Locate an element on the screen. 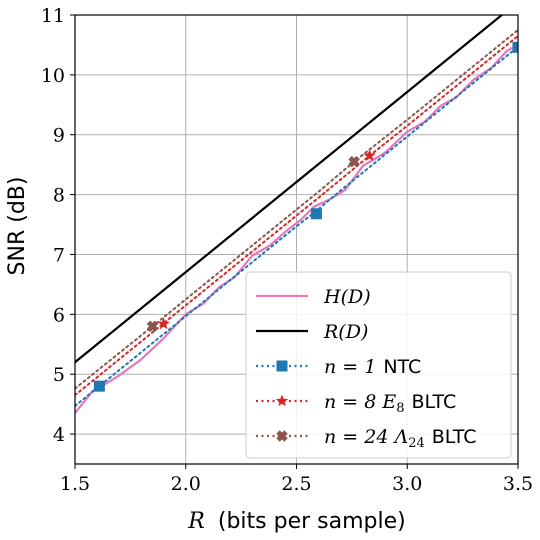 This screenshot has height=540, width=540. legend-entry: n = 1 NTC is located at coordinates (338, 367).